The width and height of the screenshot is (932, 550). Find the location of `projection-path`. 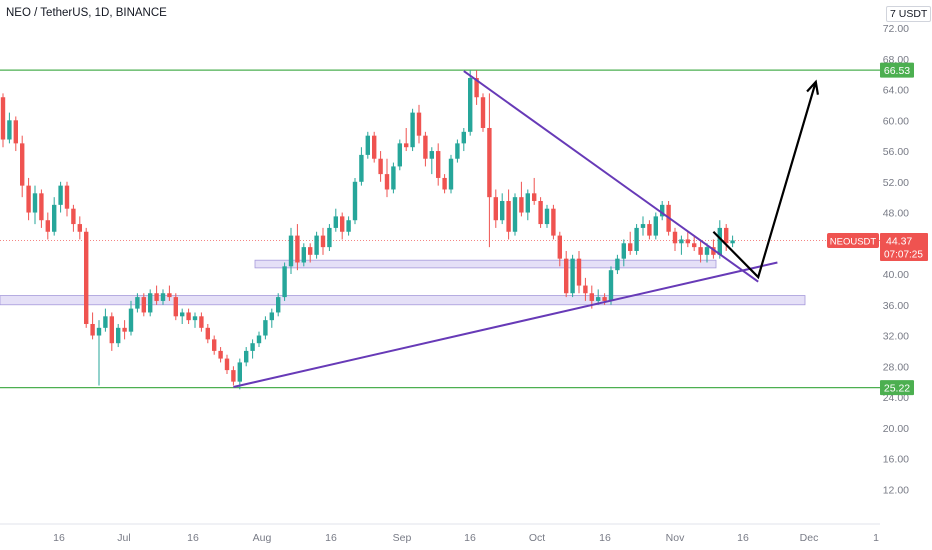

projection-path is located at coordinates (764, 180).